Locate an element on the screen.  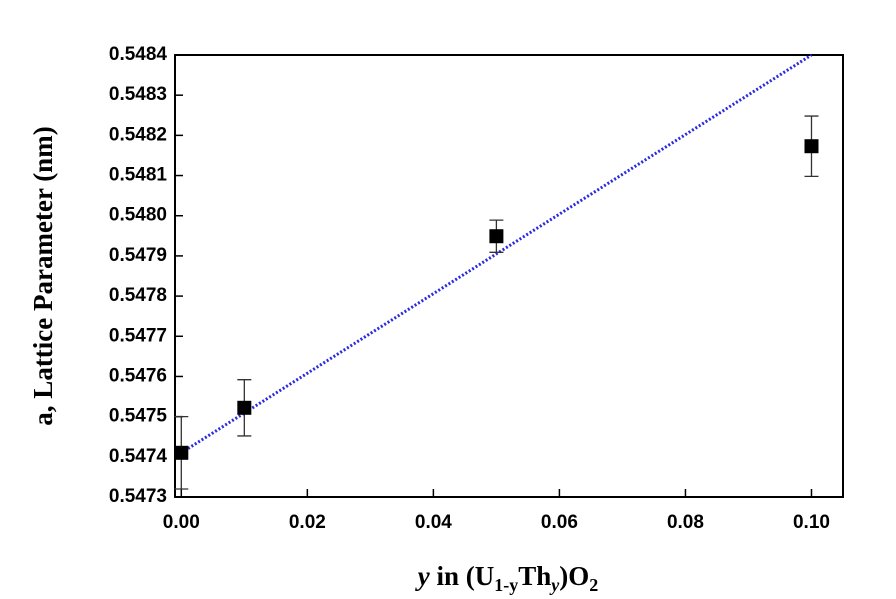
y-tick-label: 0.5476 is located at coordinates (138, 375).